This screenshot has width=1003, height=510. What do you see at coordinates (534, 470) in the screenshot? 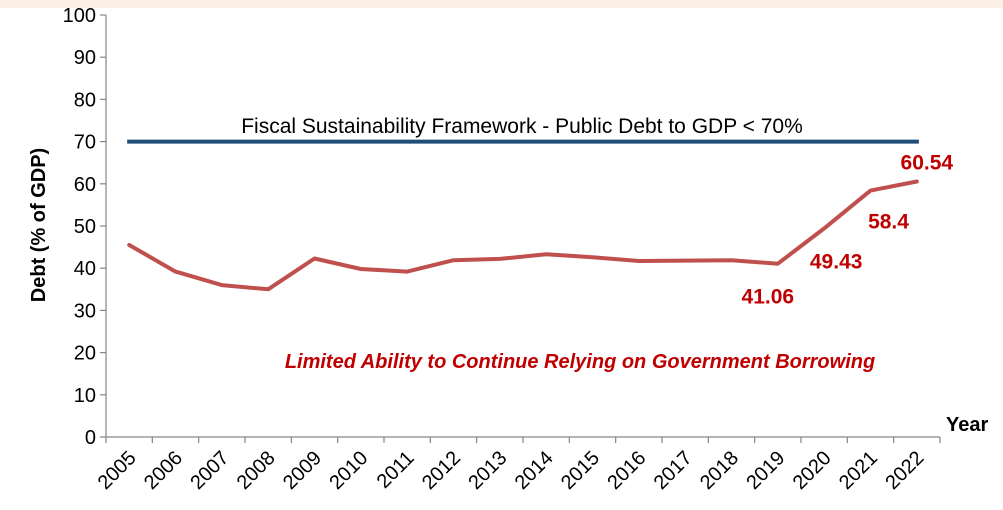
I see `x-tick-label: 2014` at bounding box center [534, 470].